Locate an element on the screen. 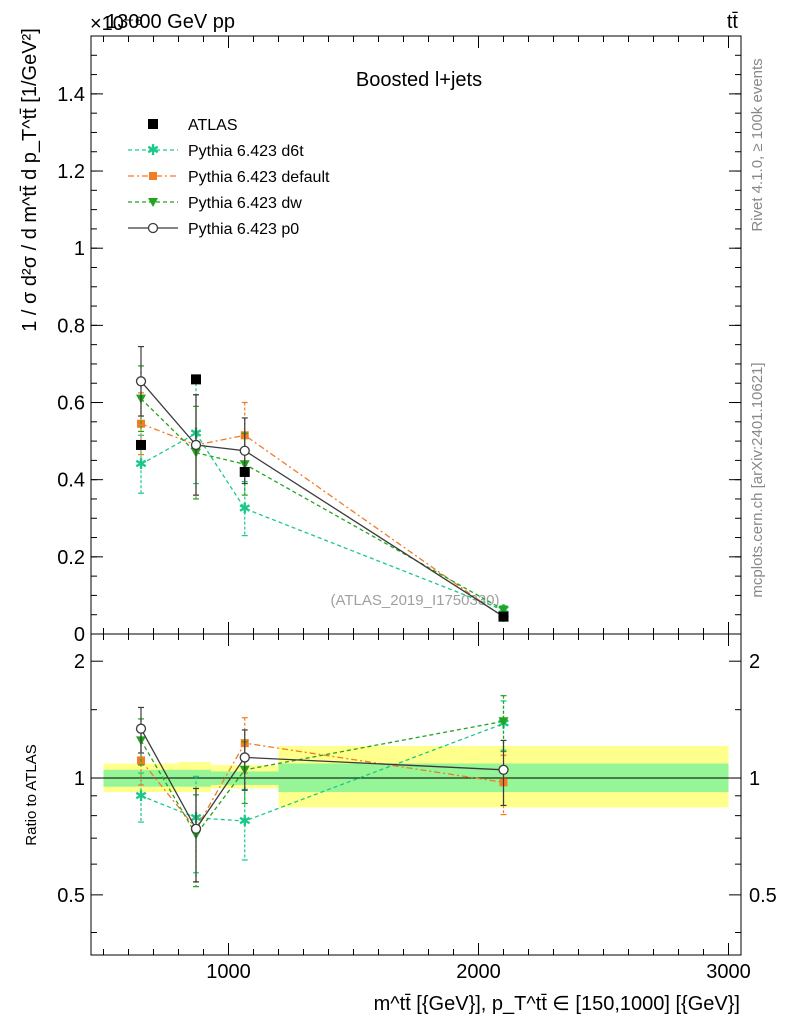  main-line-dw is located at coordinates (322, 504).